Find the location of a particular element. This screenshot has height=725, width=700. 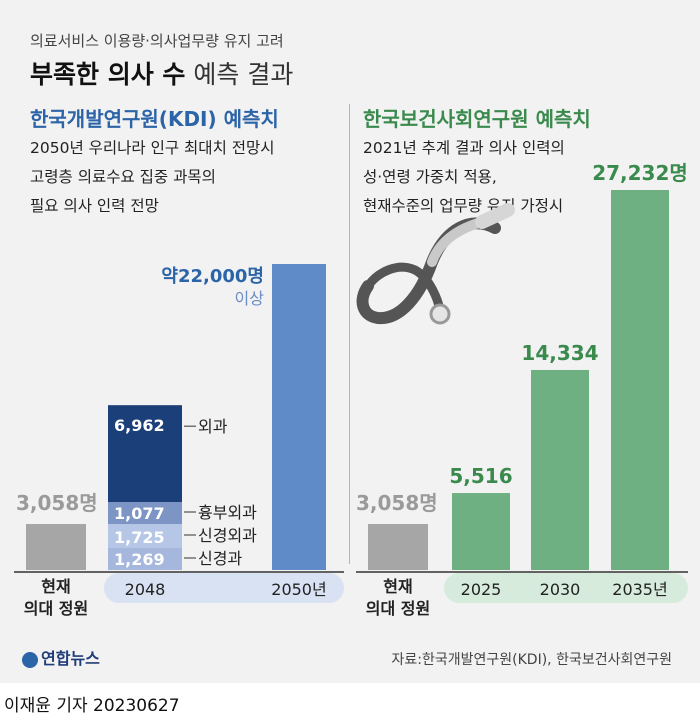

page-title: 부족한 의사 수 예측 결과 is located at coordinates (161, 73).